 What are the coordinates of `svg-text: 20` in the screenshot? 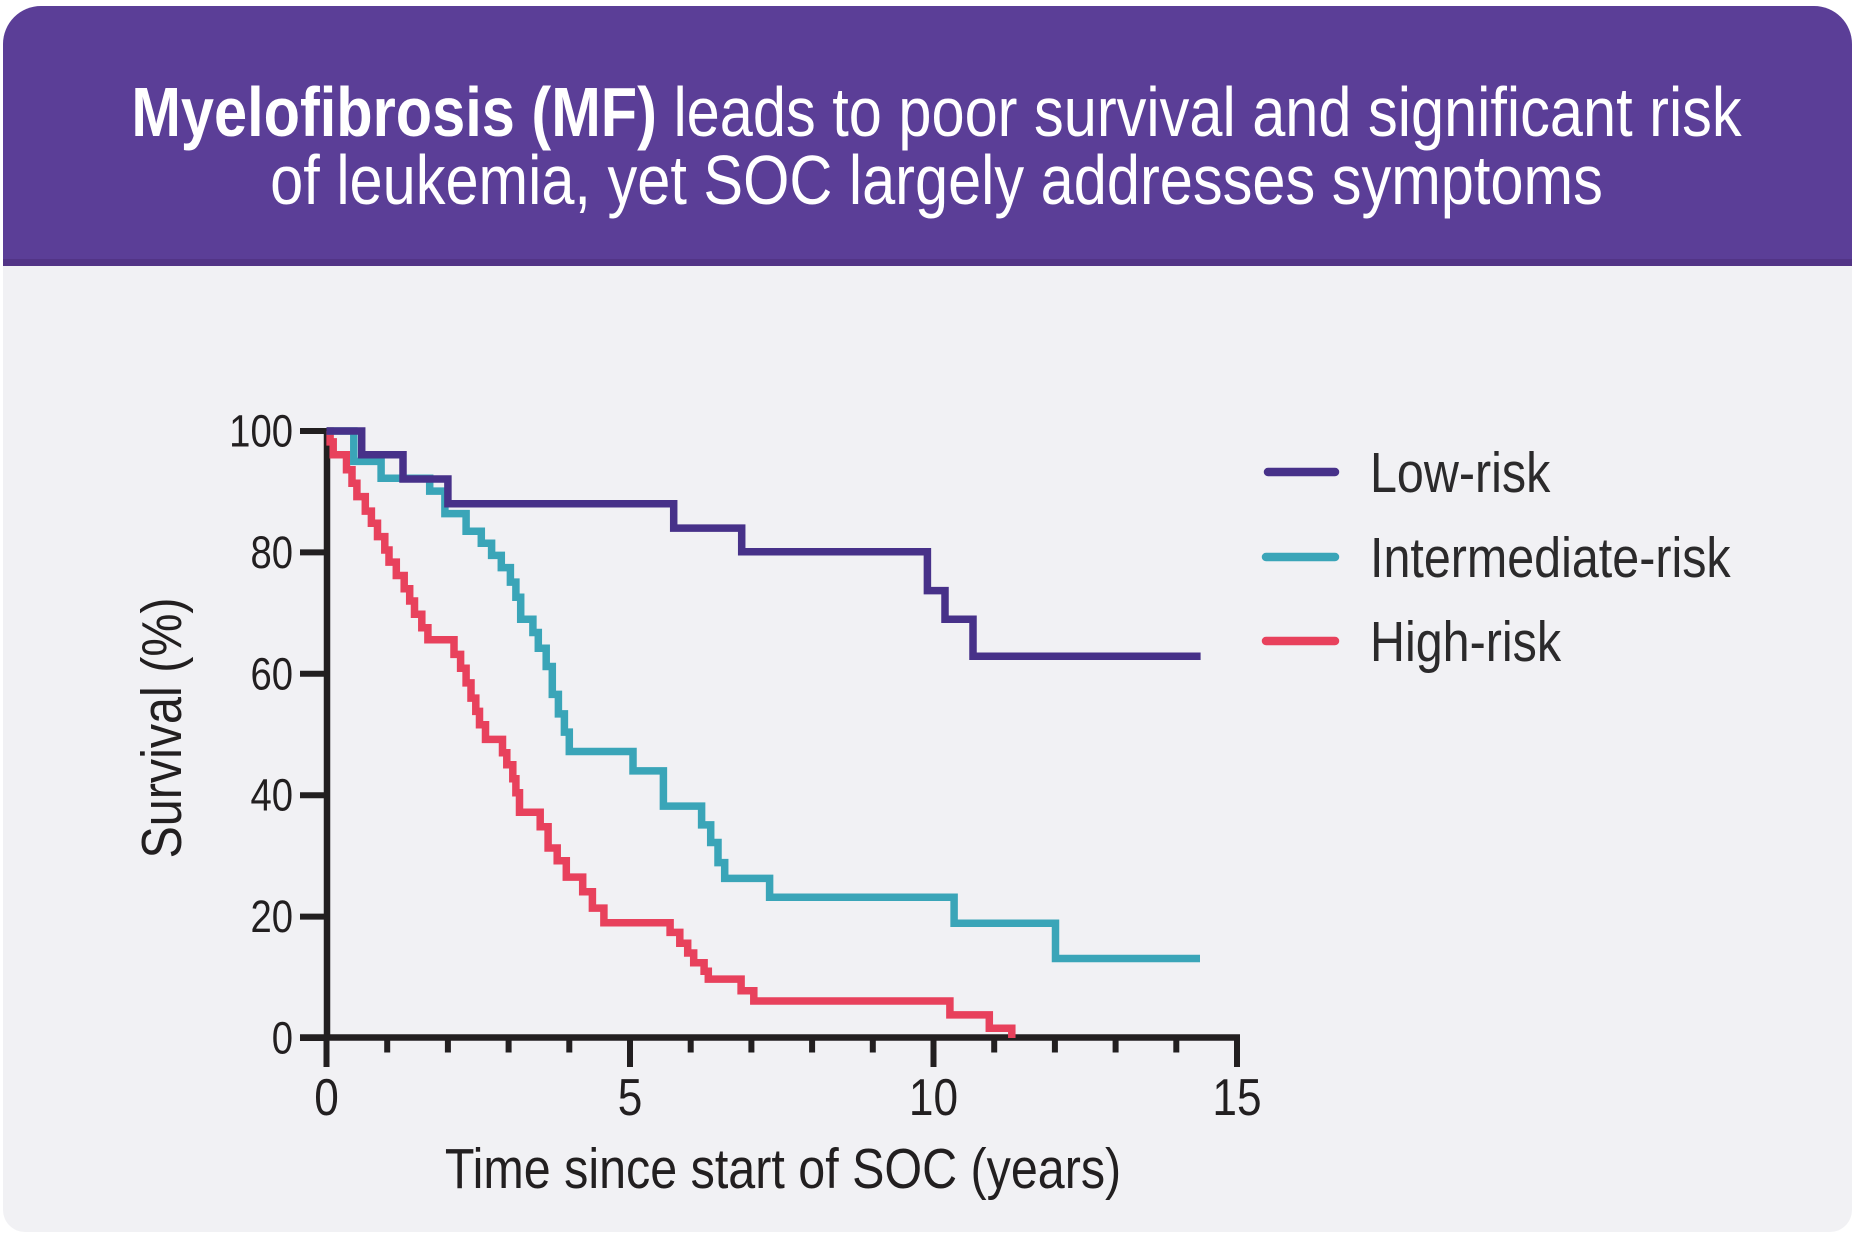 It's located at (271, 916).